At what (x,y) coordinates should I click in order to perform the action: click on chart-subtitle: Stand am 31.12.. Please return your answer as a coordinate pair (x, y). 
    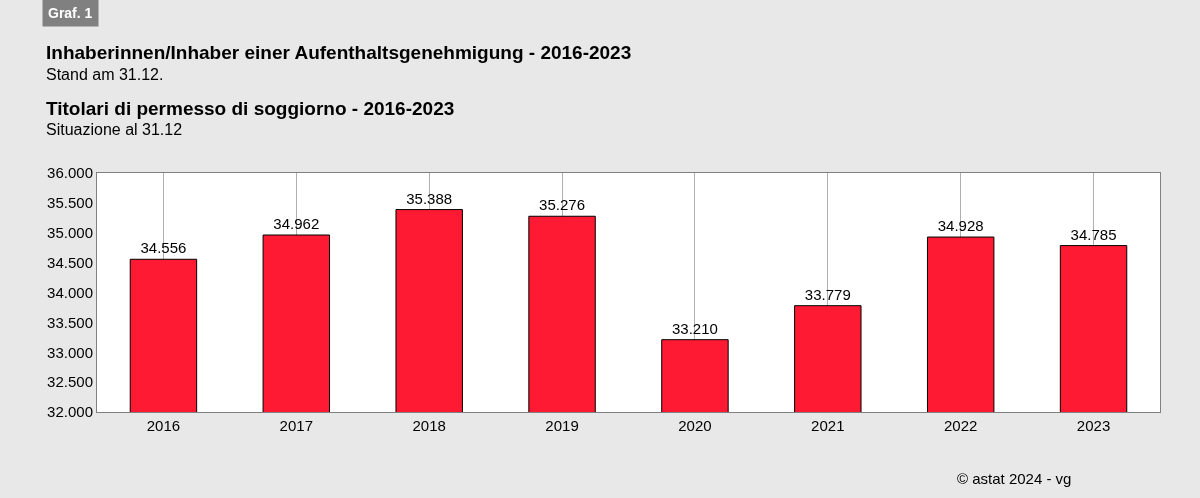
    Looking at the image, I should click on (105, 74).